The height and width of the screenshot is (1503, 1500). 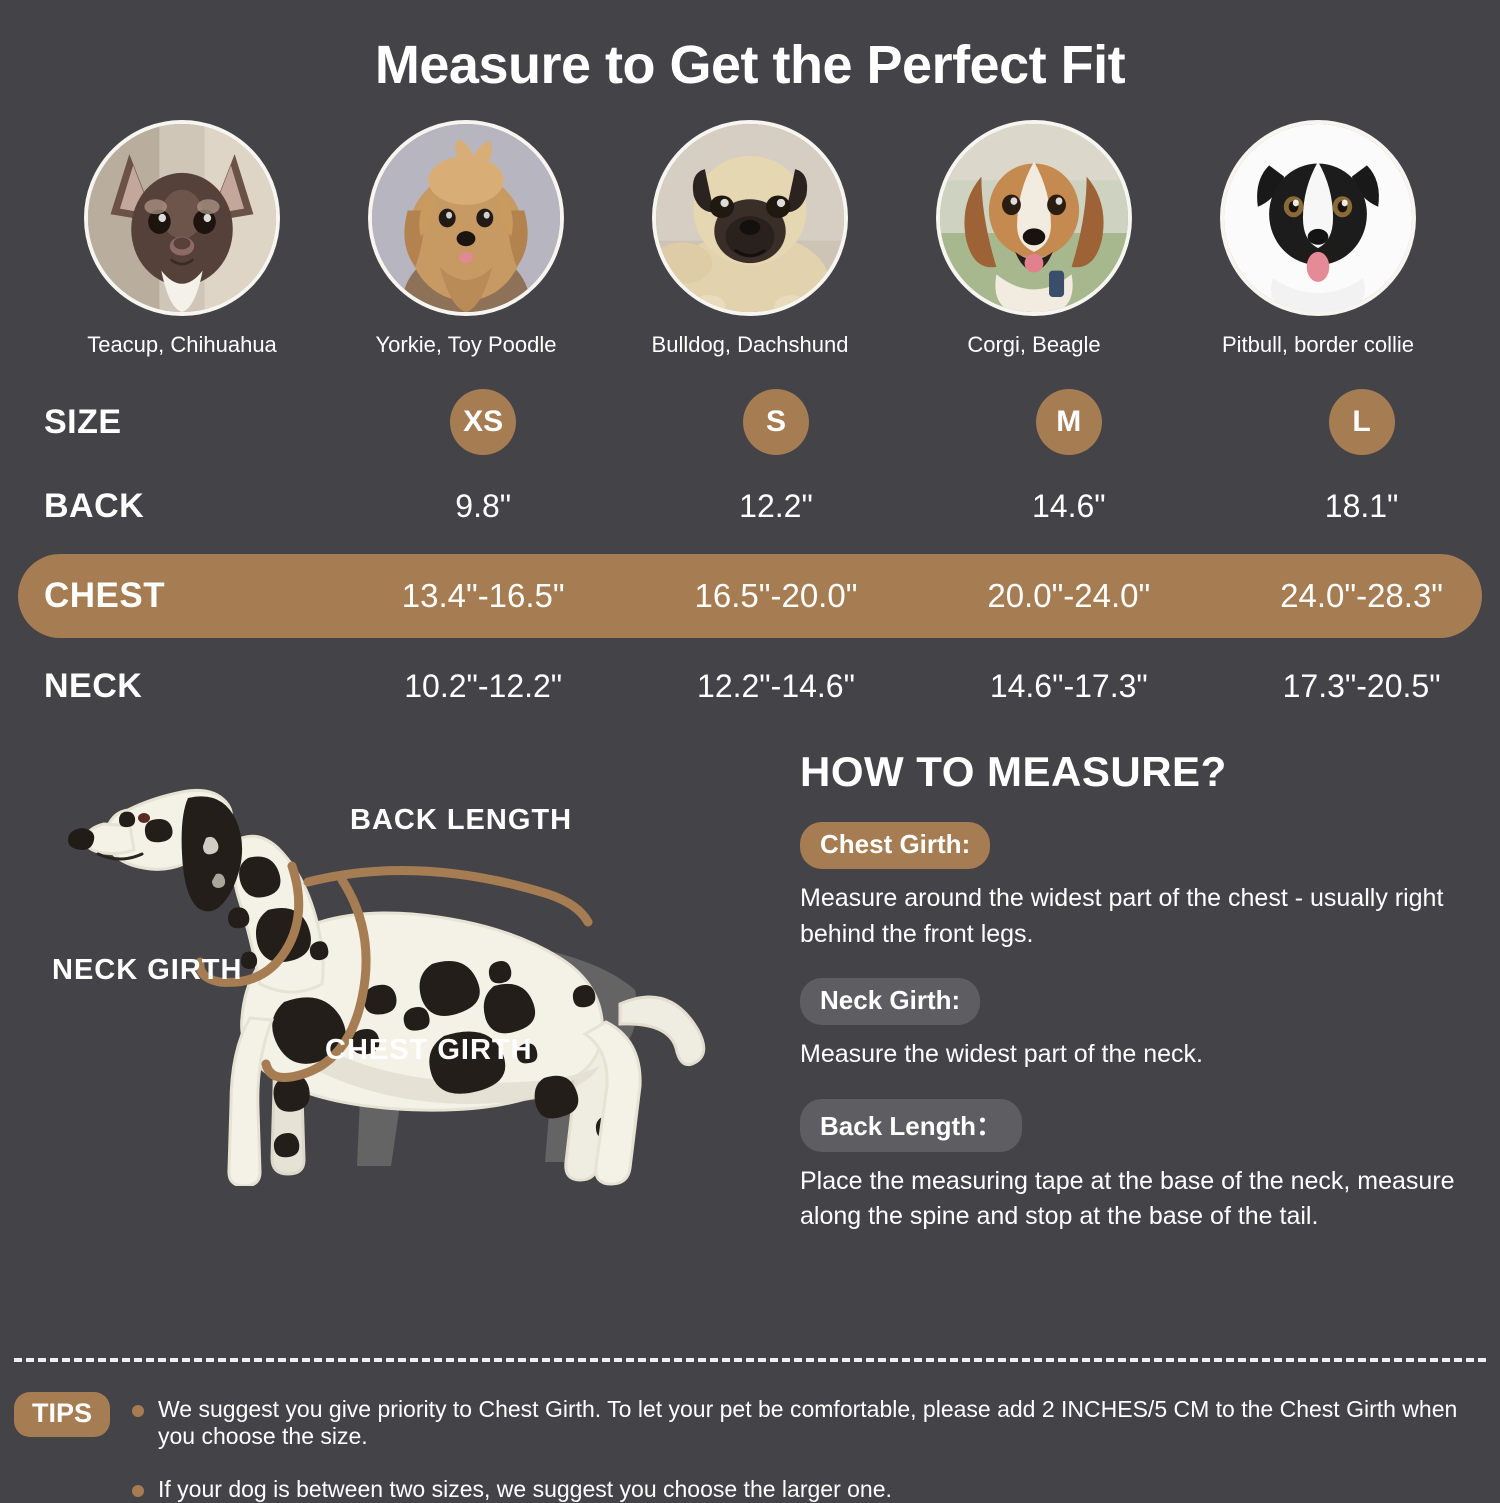 I want to click on neck-girth-label: NECK GIRTH, so click(x=147, y=970).